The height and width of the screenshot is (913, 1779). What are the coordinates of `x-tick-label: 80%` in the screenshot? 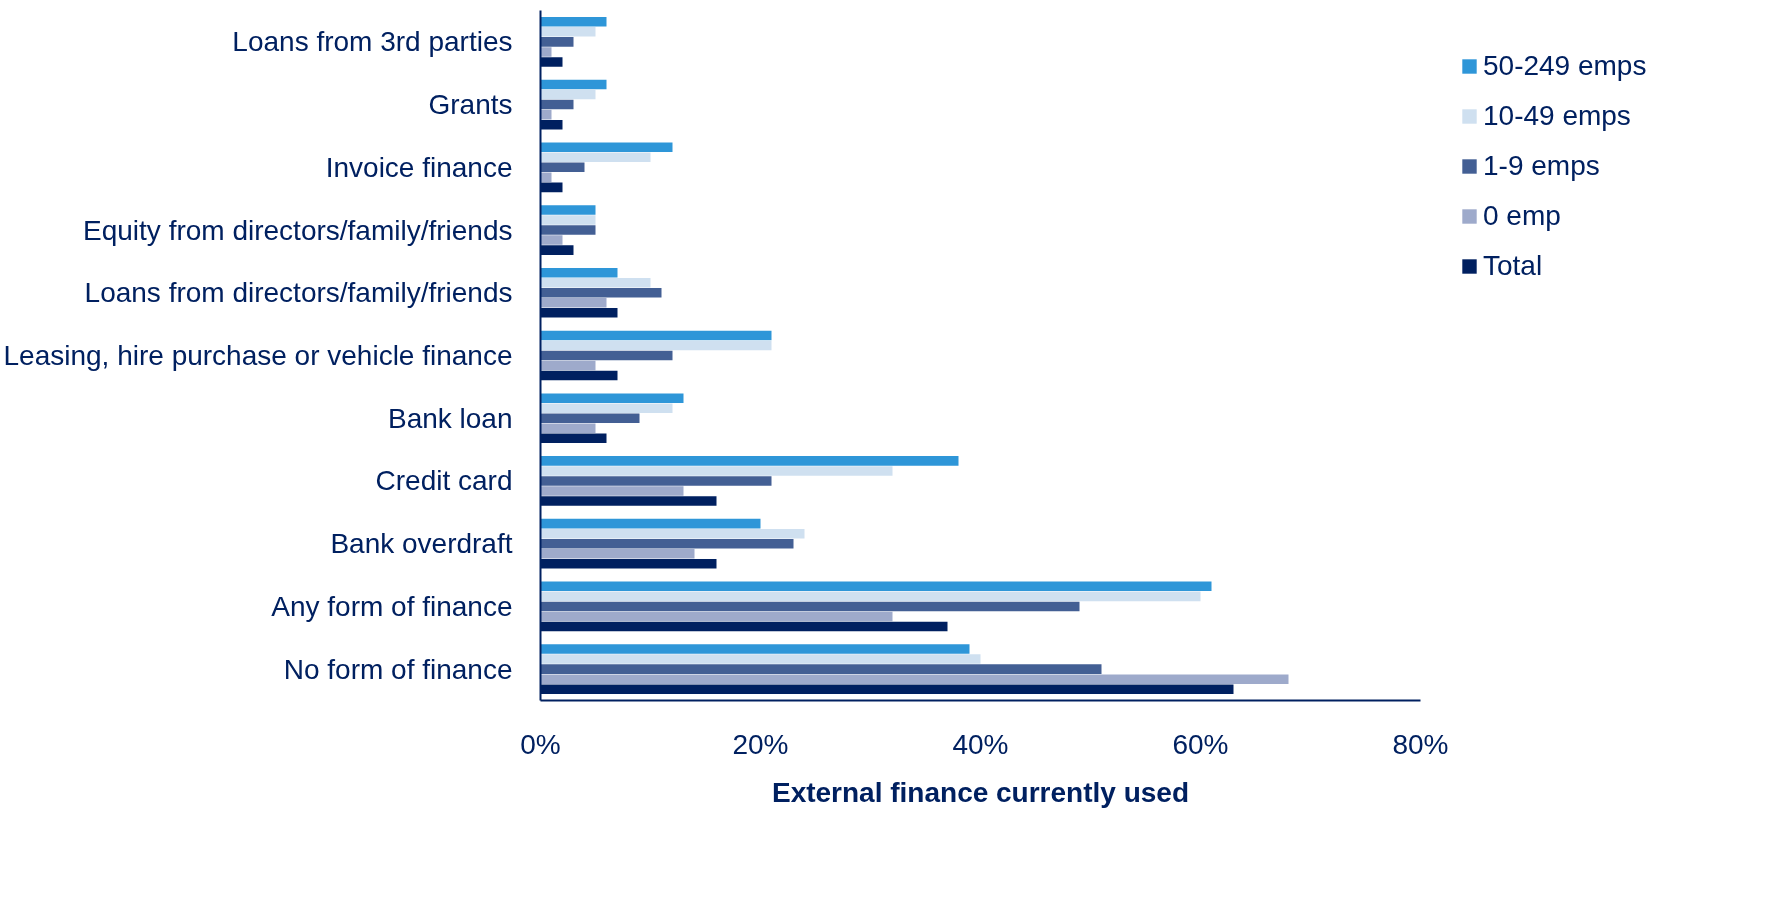 It's located at (1420, 744).